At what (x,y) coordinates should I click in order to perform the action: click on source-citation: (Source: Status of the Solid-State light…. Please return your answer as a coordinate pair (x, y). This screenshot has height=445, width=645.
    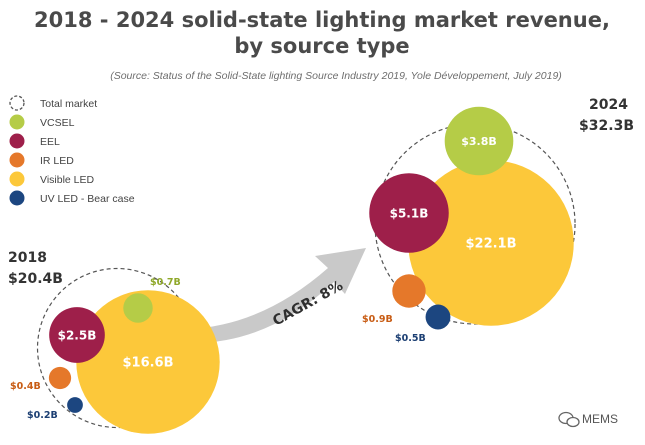
    Looking at the image, I should click on (336, 76).